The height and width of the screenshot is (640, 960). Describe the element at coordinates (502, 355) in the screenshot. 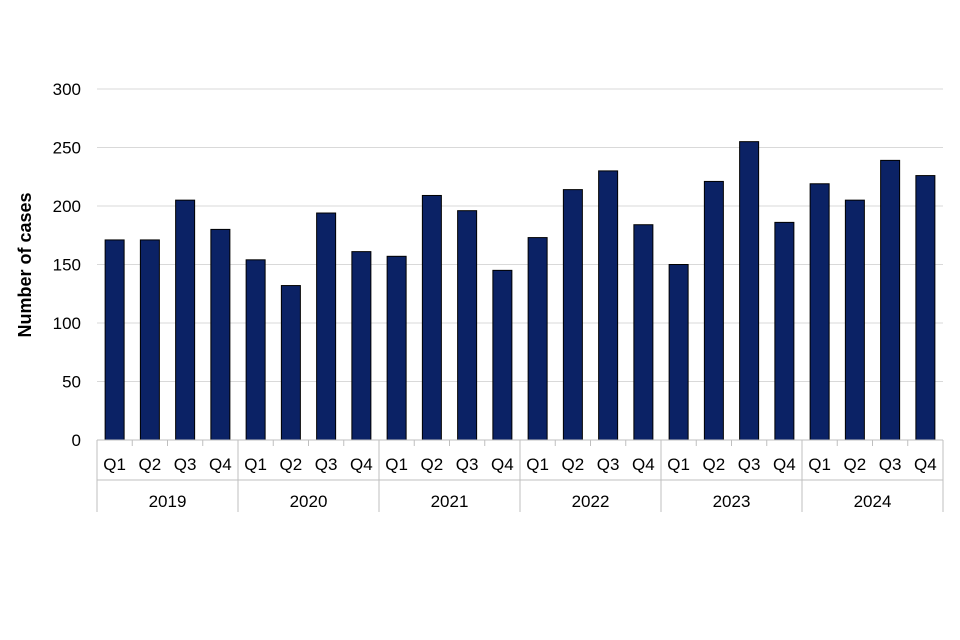

I see `bar-2021-Q4` at that location.